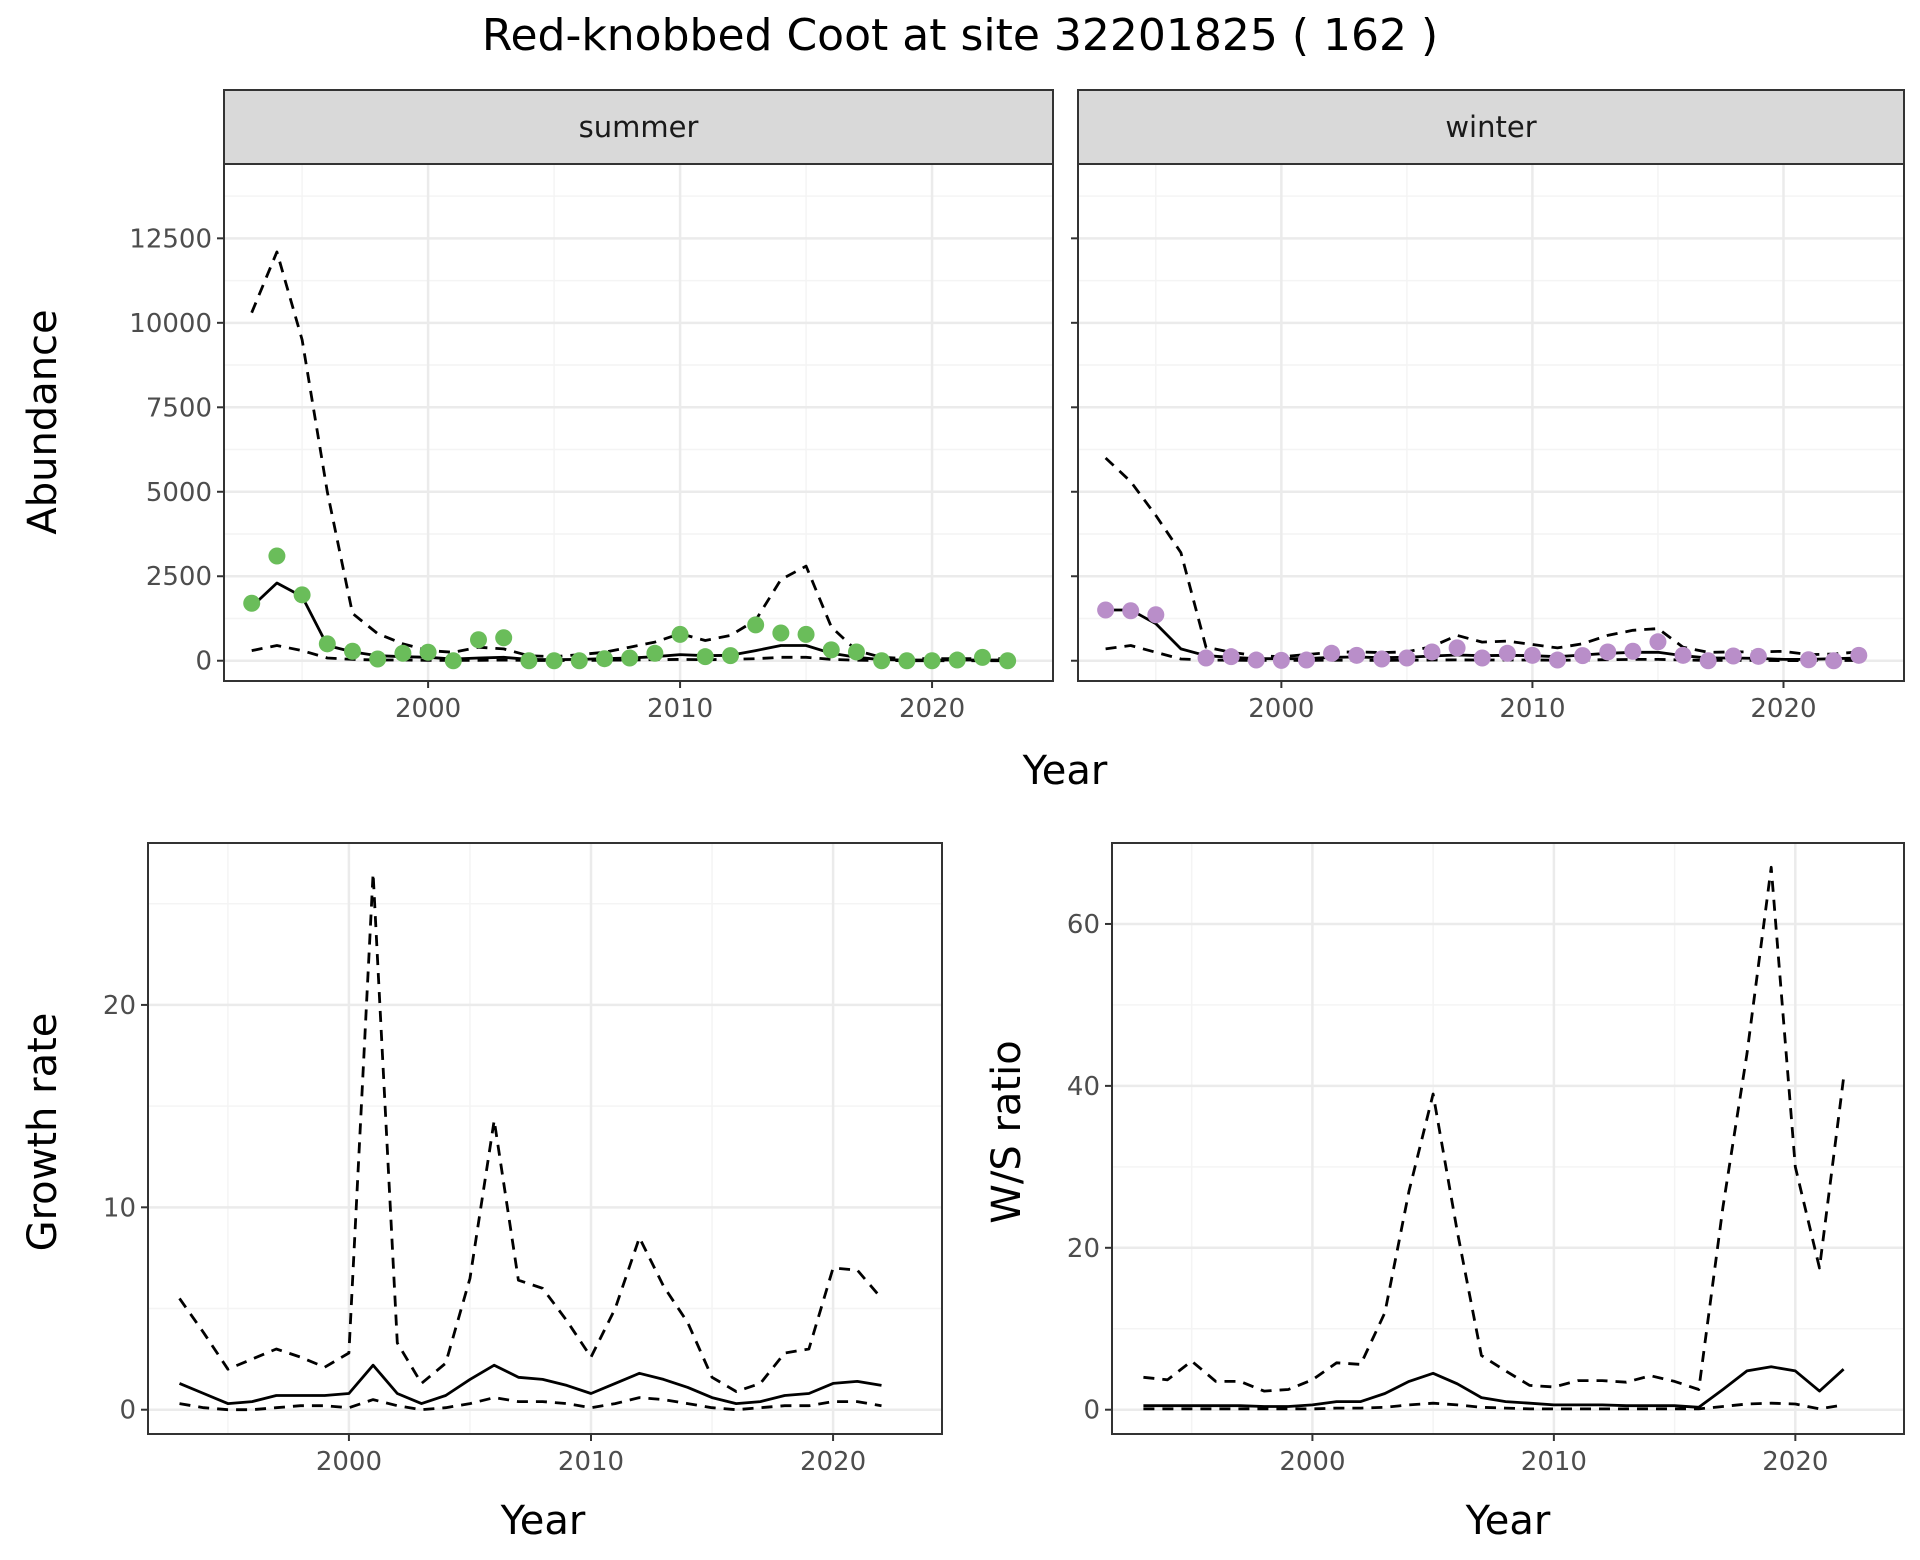 The width and height of the screenshot is (1920, 1560). I want to click on plot-area-winter, so click(1491, 422).